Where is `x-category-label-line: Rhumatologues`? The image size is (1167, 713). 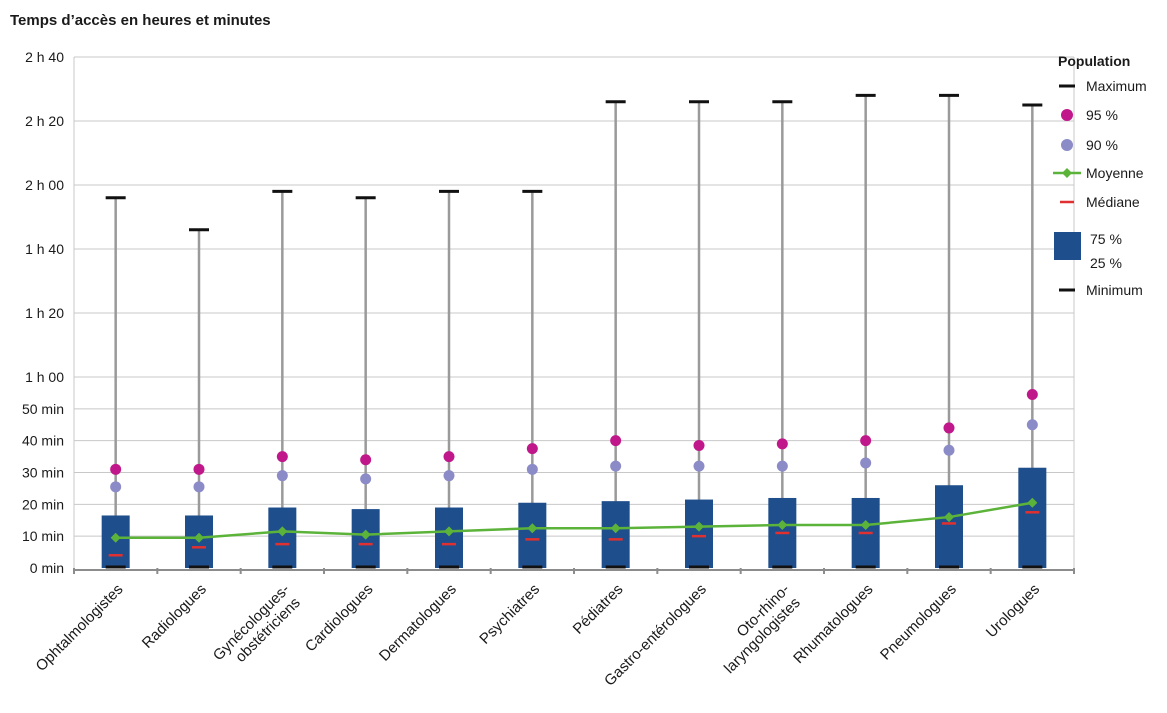
x-category-label-line: Rhumatologues is located at coordinates (833, 624).